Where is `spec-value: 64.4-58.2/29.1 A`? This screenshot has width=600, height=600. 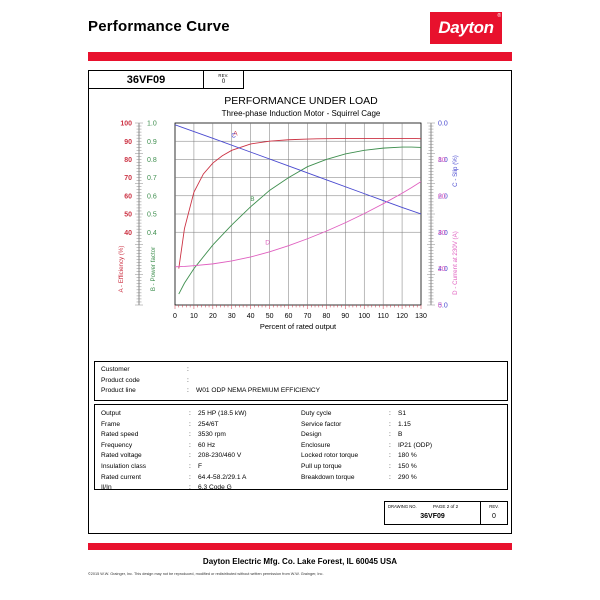 spec-value: 64.4-58.2/29.1 A is located at coordinates (222, 477).